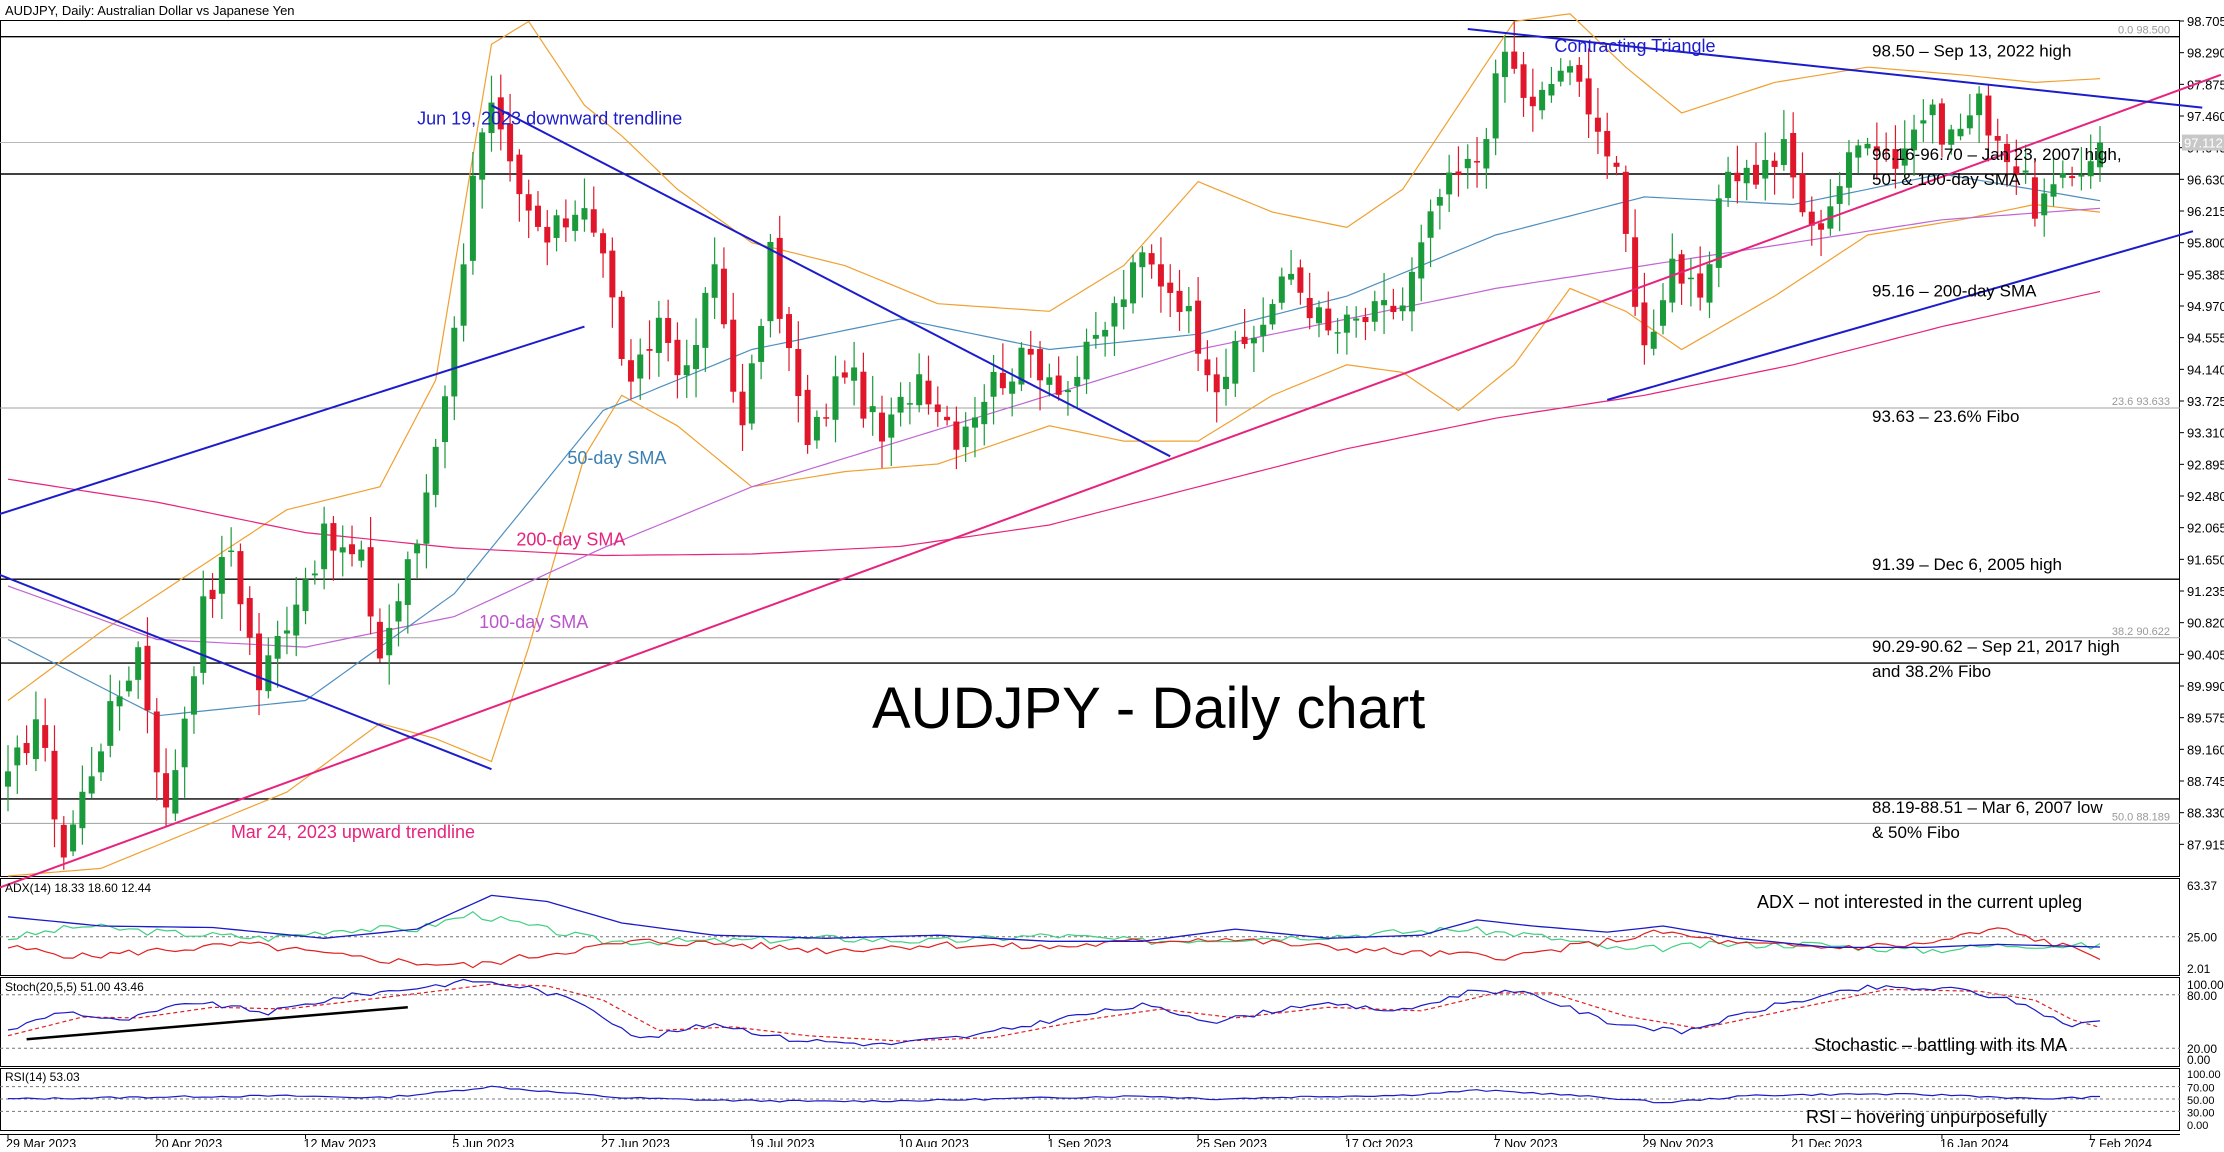  I want to click on rsi-note: RSI – hovering unpurposefully, so click(1926, 1117).